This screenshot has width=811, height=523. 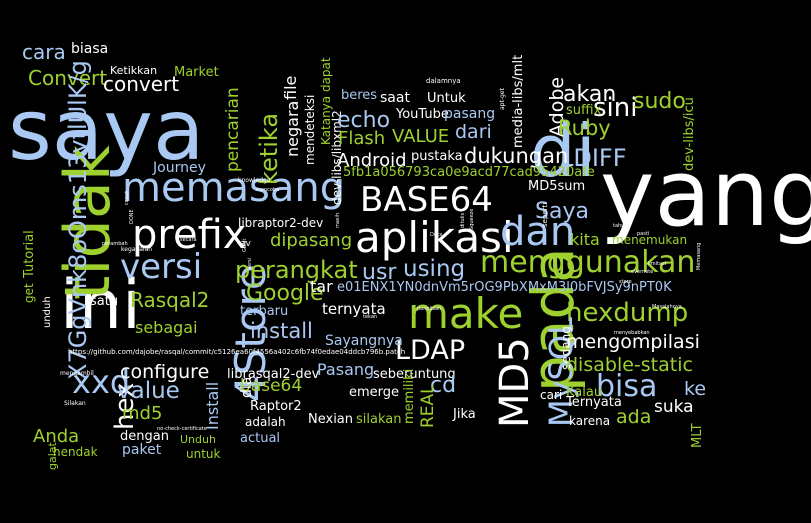 I want to click on cloud-word-pencarian: pencarian, so click(x=233, y=129).